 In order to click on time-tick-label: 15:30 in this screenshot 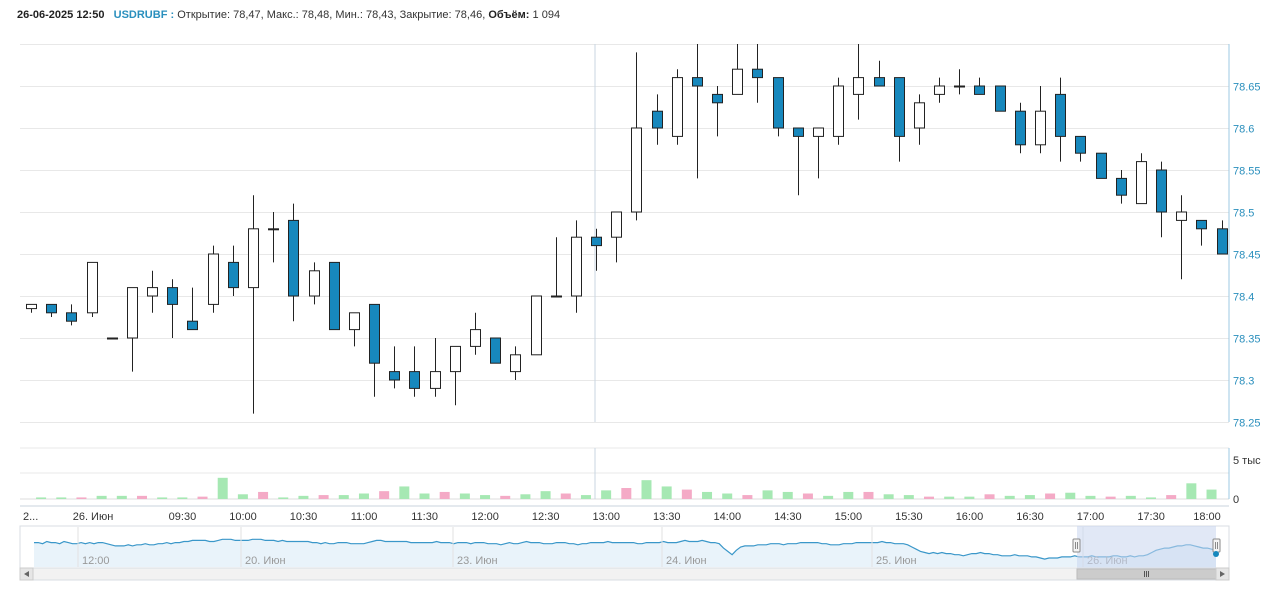, I will do `click(909, 517)`.